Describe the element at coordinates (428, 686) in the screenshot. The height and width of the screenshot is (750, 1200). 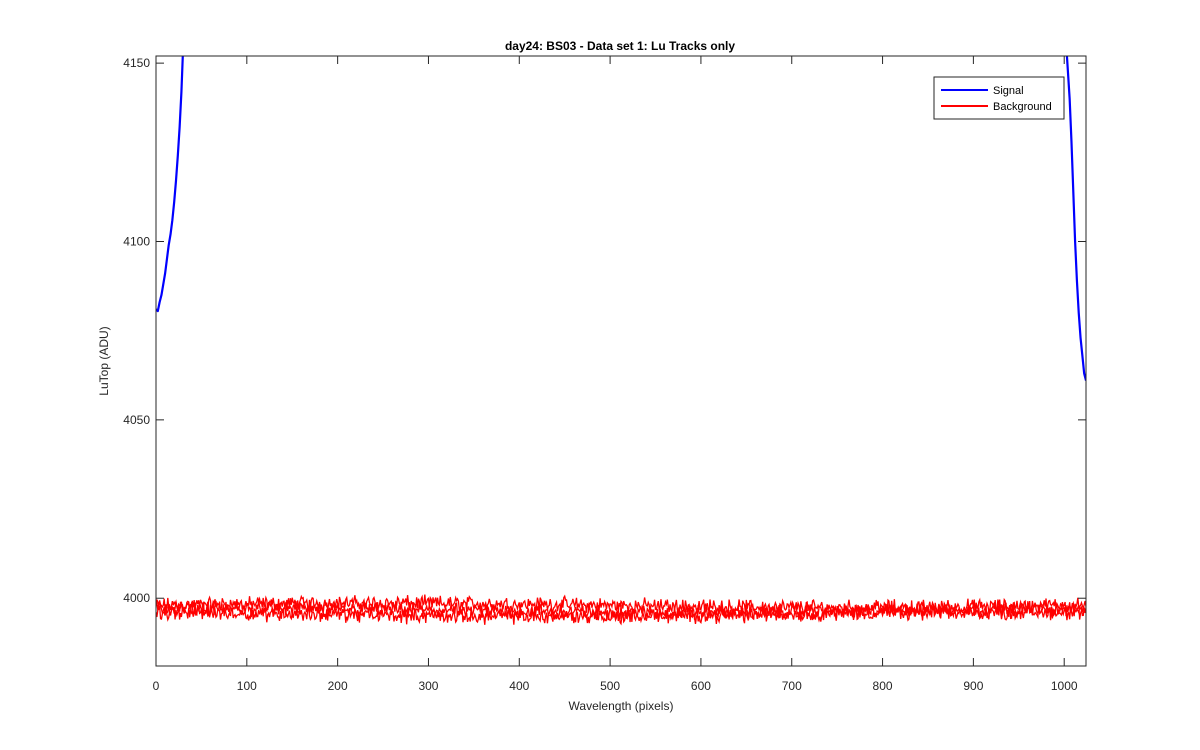
I see `x-tick-label: 300` at that location.